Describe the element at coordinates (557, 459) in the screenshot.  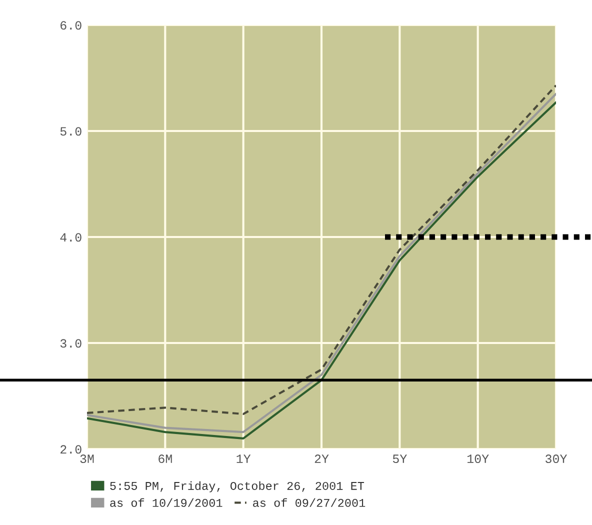
I see `x-tick-label: 30Y` at that location.